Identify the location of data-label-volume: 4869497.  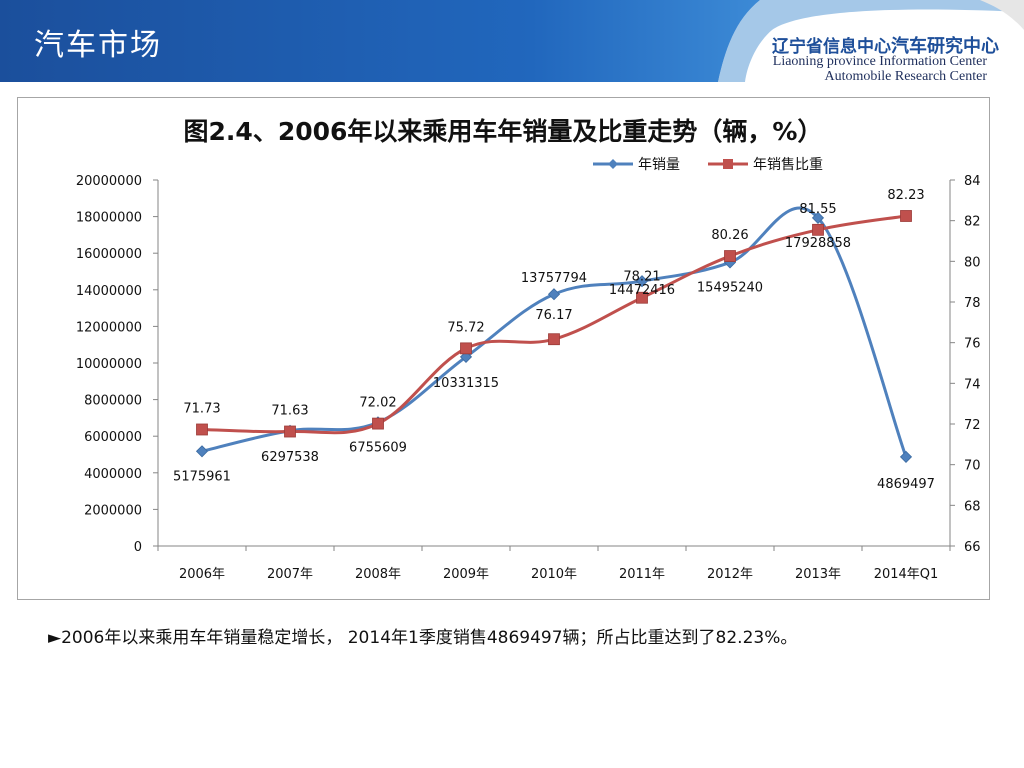
(906, 484).